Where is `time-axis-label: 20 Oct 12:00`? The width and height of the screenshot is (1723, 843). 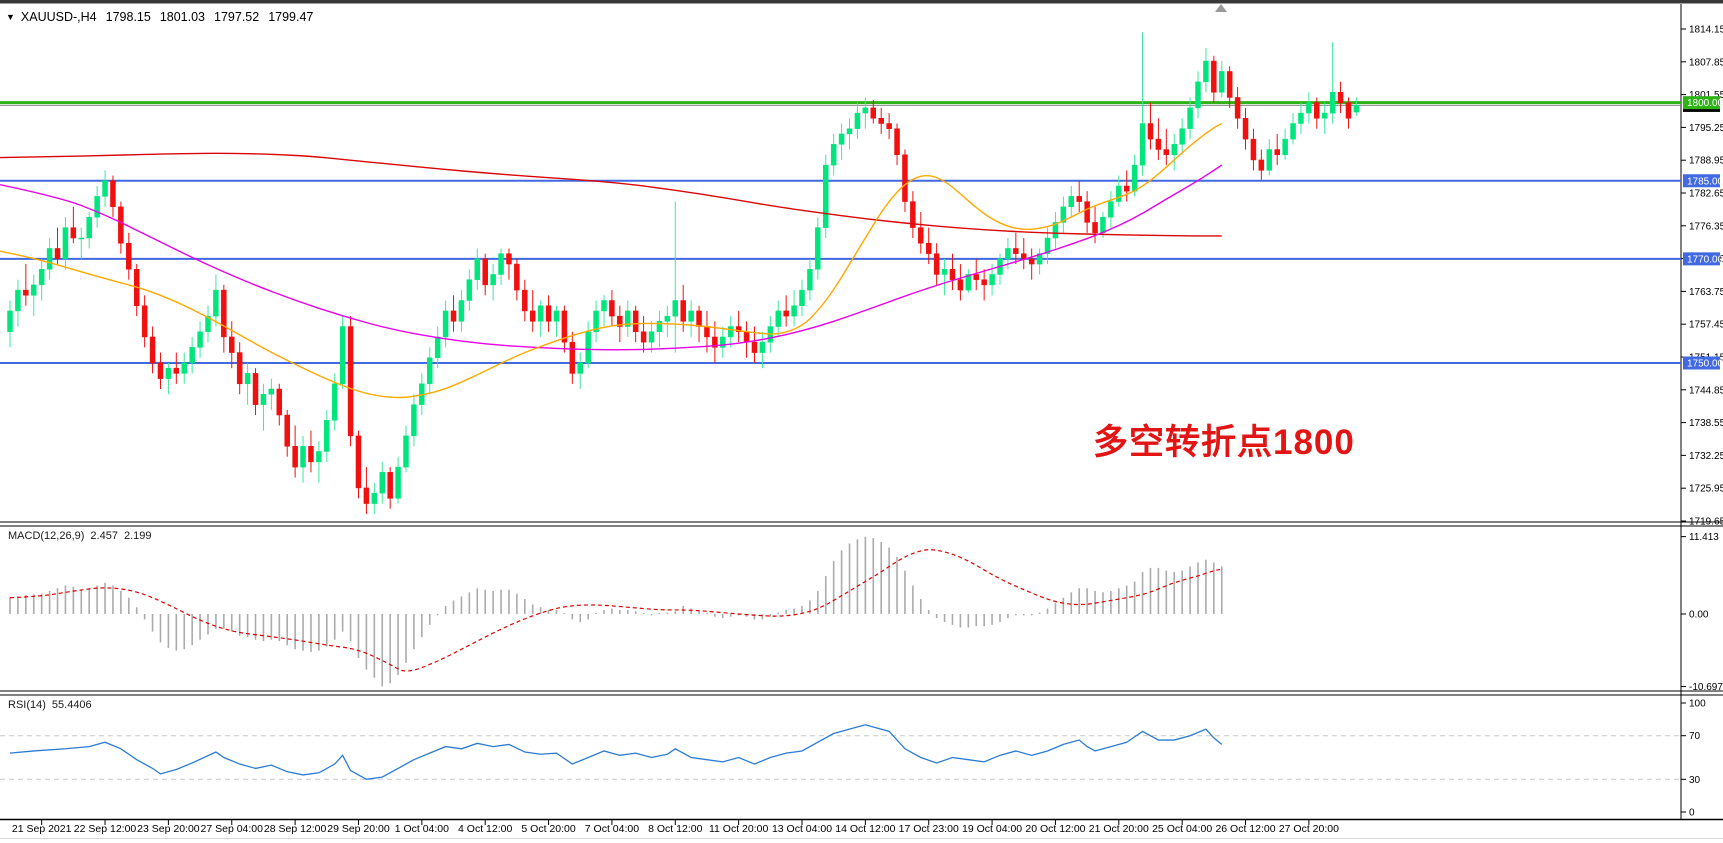 time-axis-label: 20 Oct 12:00 is located at coordinates (1055, 829).